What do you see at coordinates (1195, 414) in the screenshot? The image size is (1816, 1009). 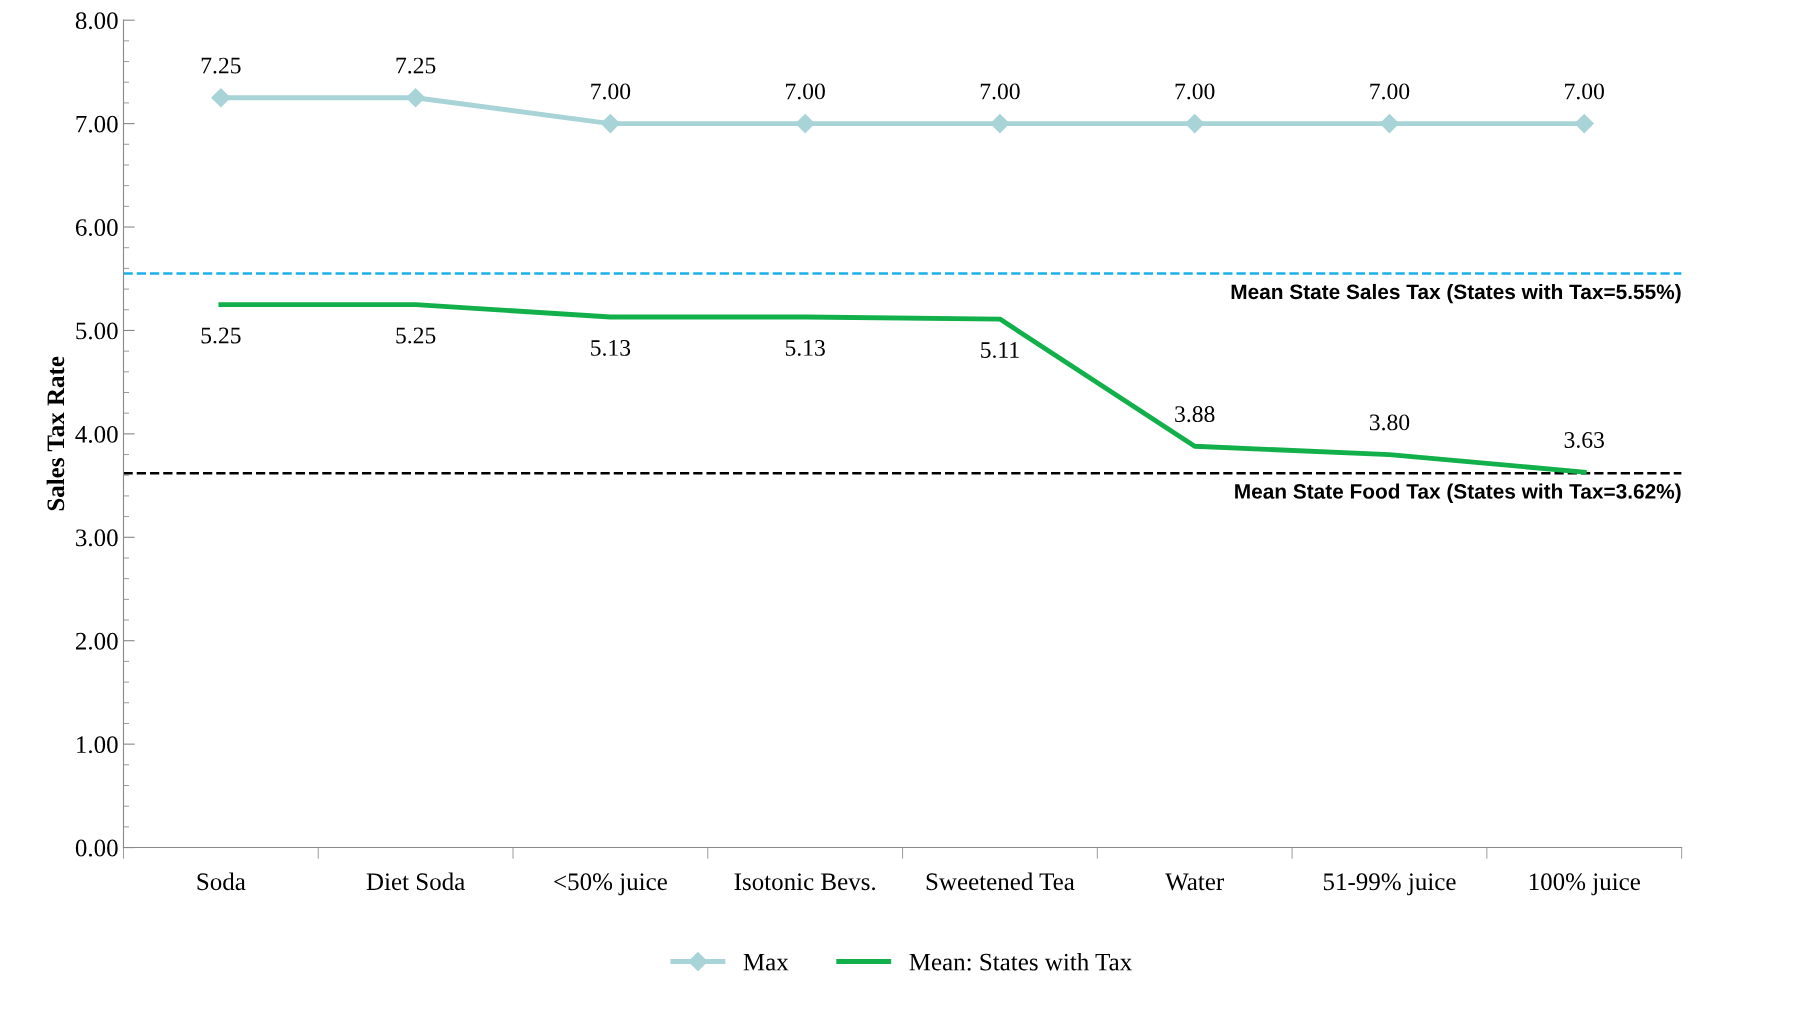 I see `data-label: 3.88` at bounding box center [1195, 414].